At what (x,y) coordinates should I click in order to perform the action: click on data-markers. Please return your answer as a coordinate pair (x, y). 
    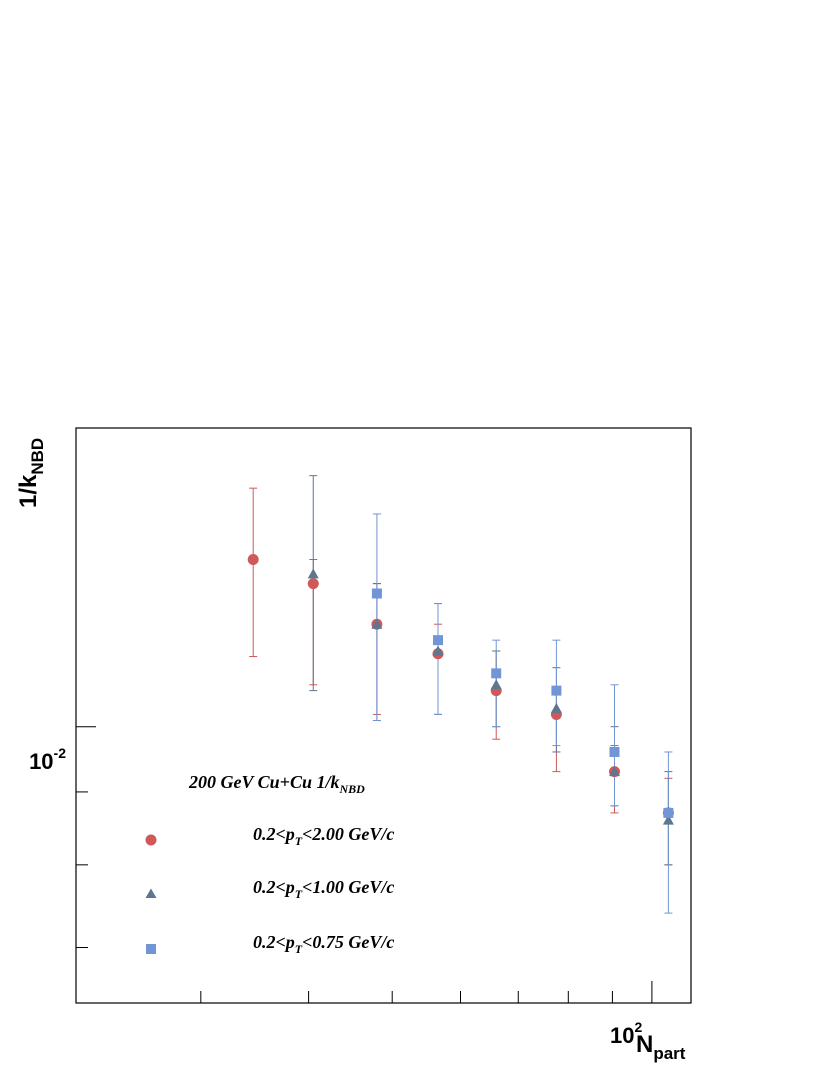
    Looking at the image, I should click on (460, 689).